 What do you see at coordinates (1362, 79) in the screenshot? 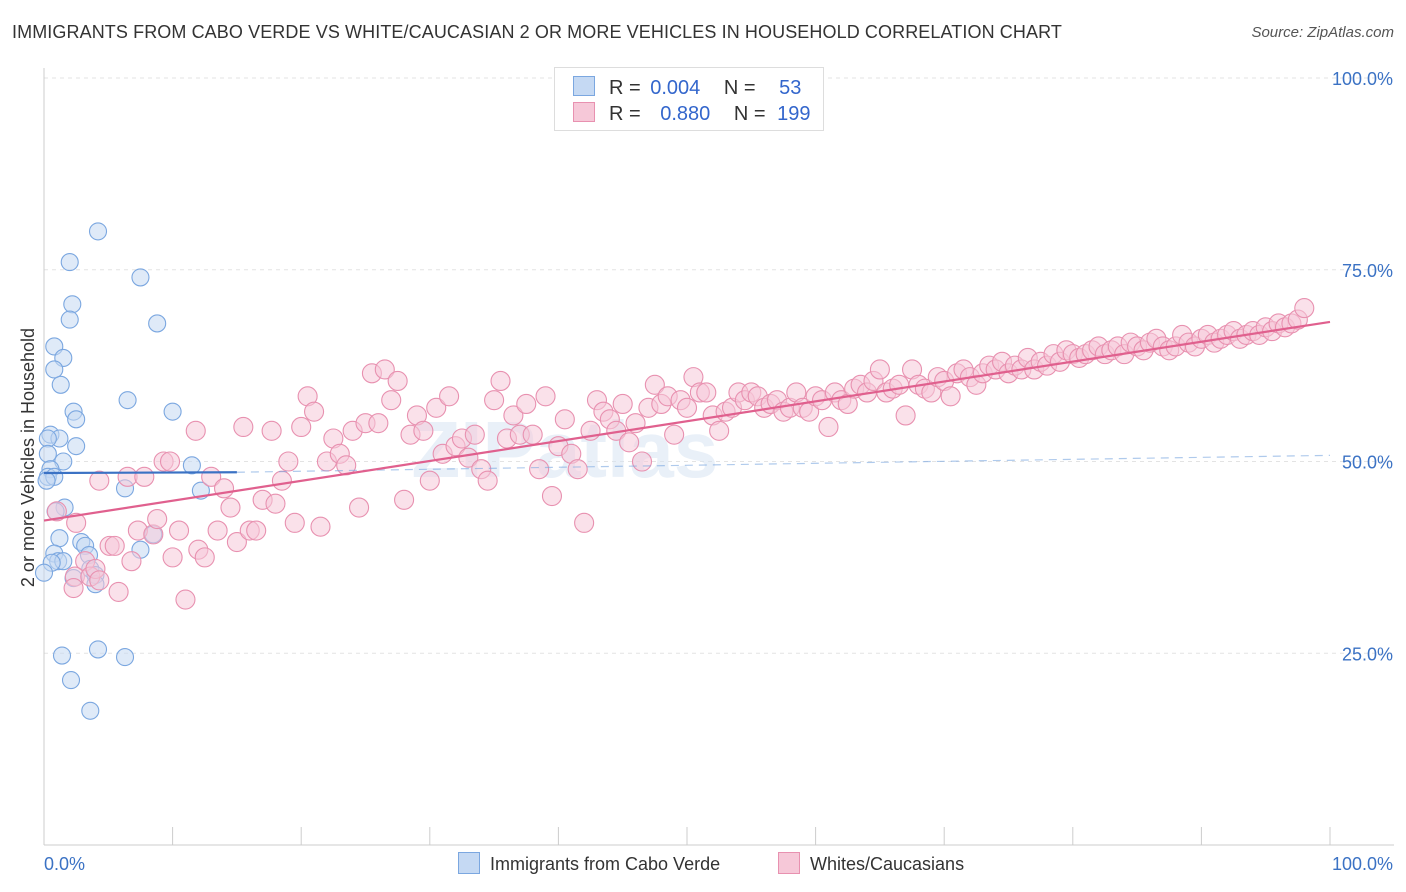
I see `y-tick-label: 100.0%` at bounding box center [1362, 79].